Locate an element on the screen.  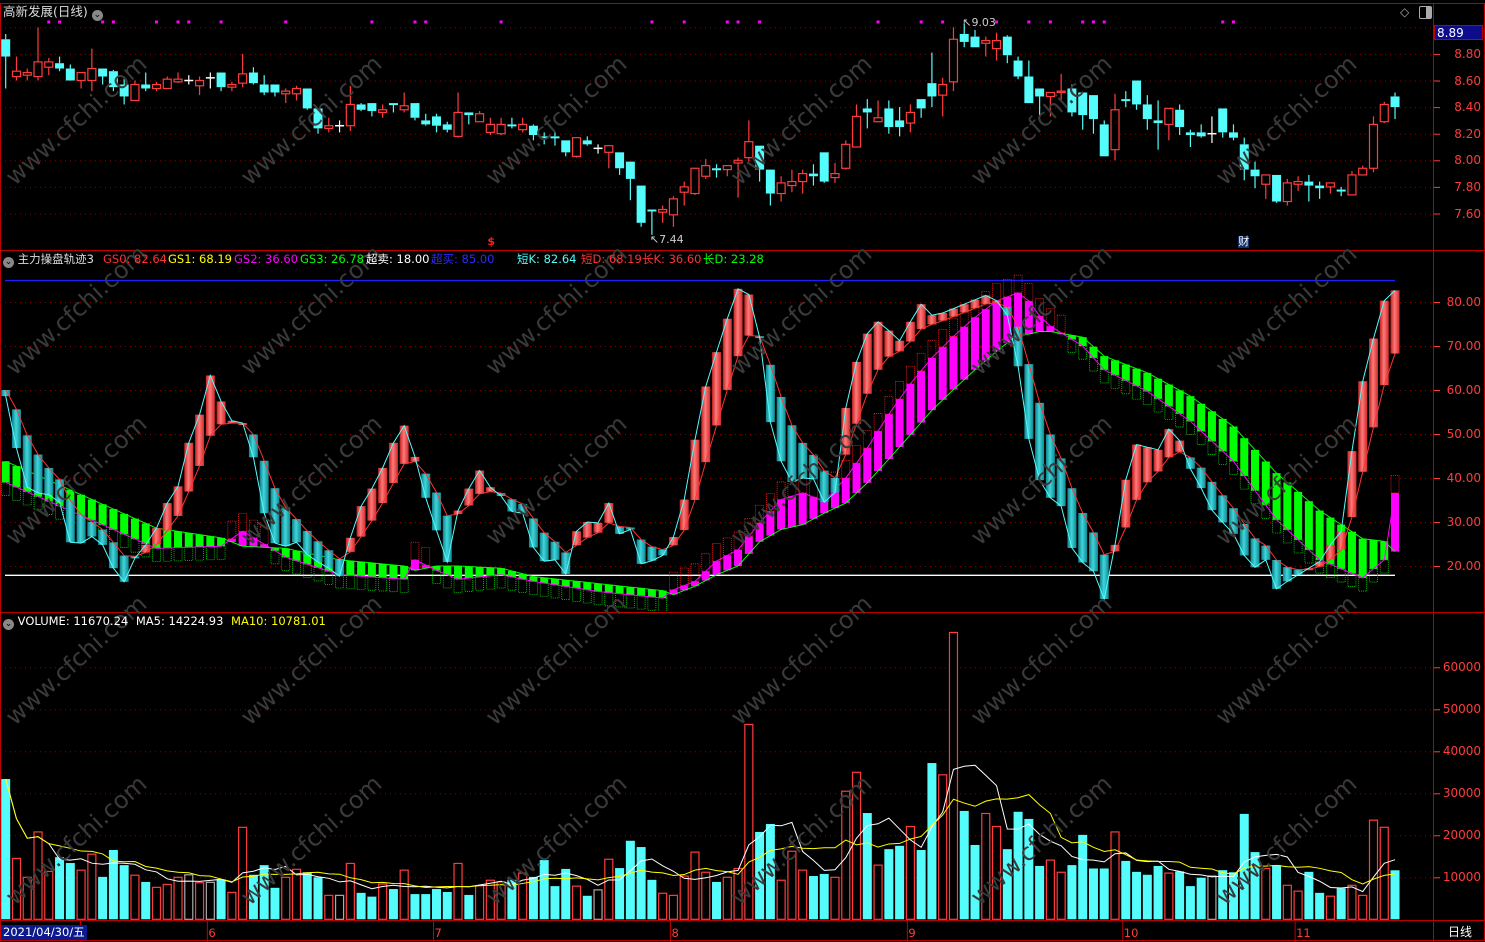
signal-marker-s: $ is located at coordinates (491, 241).